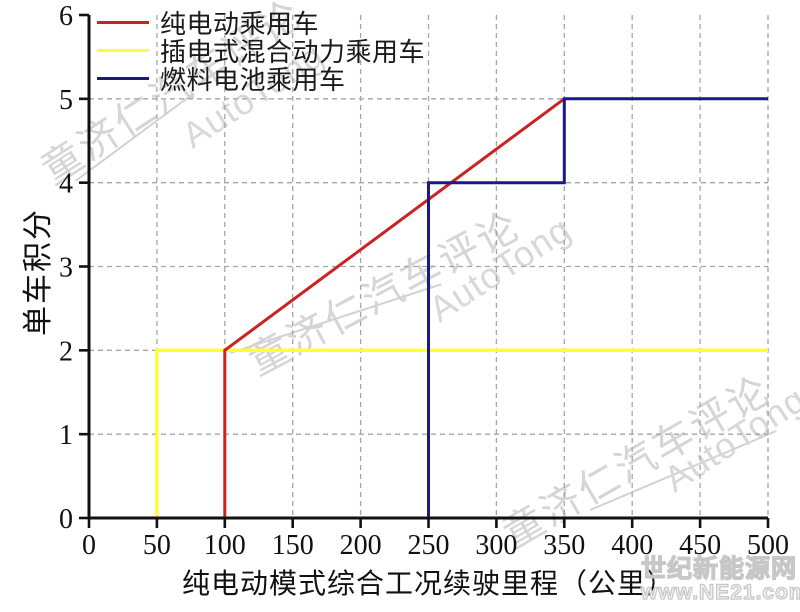 This screenshot has height=612, width=800. What do you see at coordinates (66, 519) in the screenshot?
I see `y-tick-label: 0` at bounding box center [66, 519].